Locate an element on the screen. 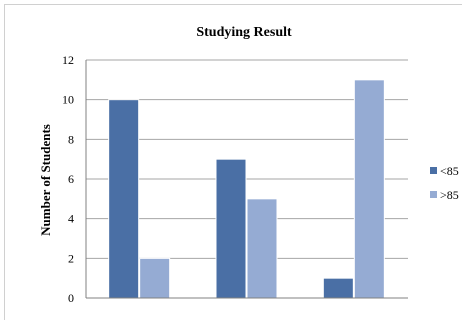 This screenshot has width=462, height=320. bar-series2-cat3 is located at coordinates (369, 189).